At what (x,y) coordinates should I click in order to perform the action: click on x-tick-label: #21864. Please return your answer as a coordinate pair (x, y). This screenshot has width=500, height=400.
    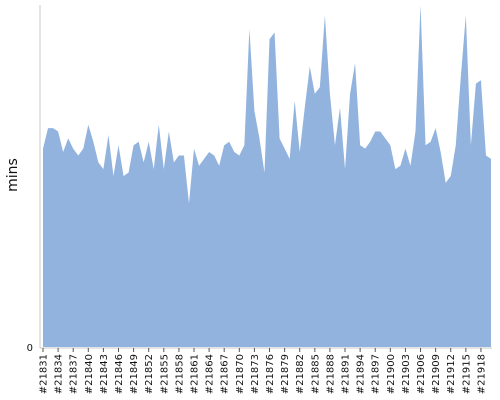
    Looking at the image, I should click on (210, 374).